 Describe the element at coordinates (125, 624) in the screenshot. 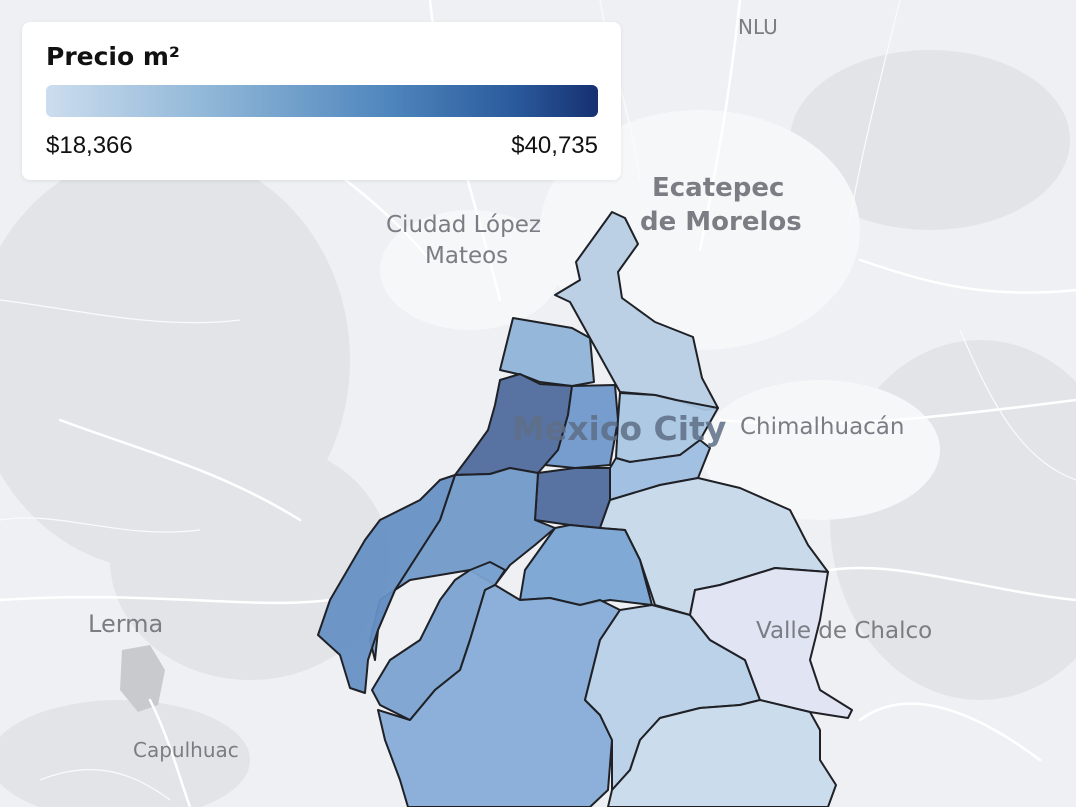

I see `label-lerma: Lerma` at that location.